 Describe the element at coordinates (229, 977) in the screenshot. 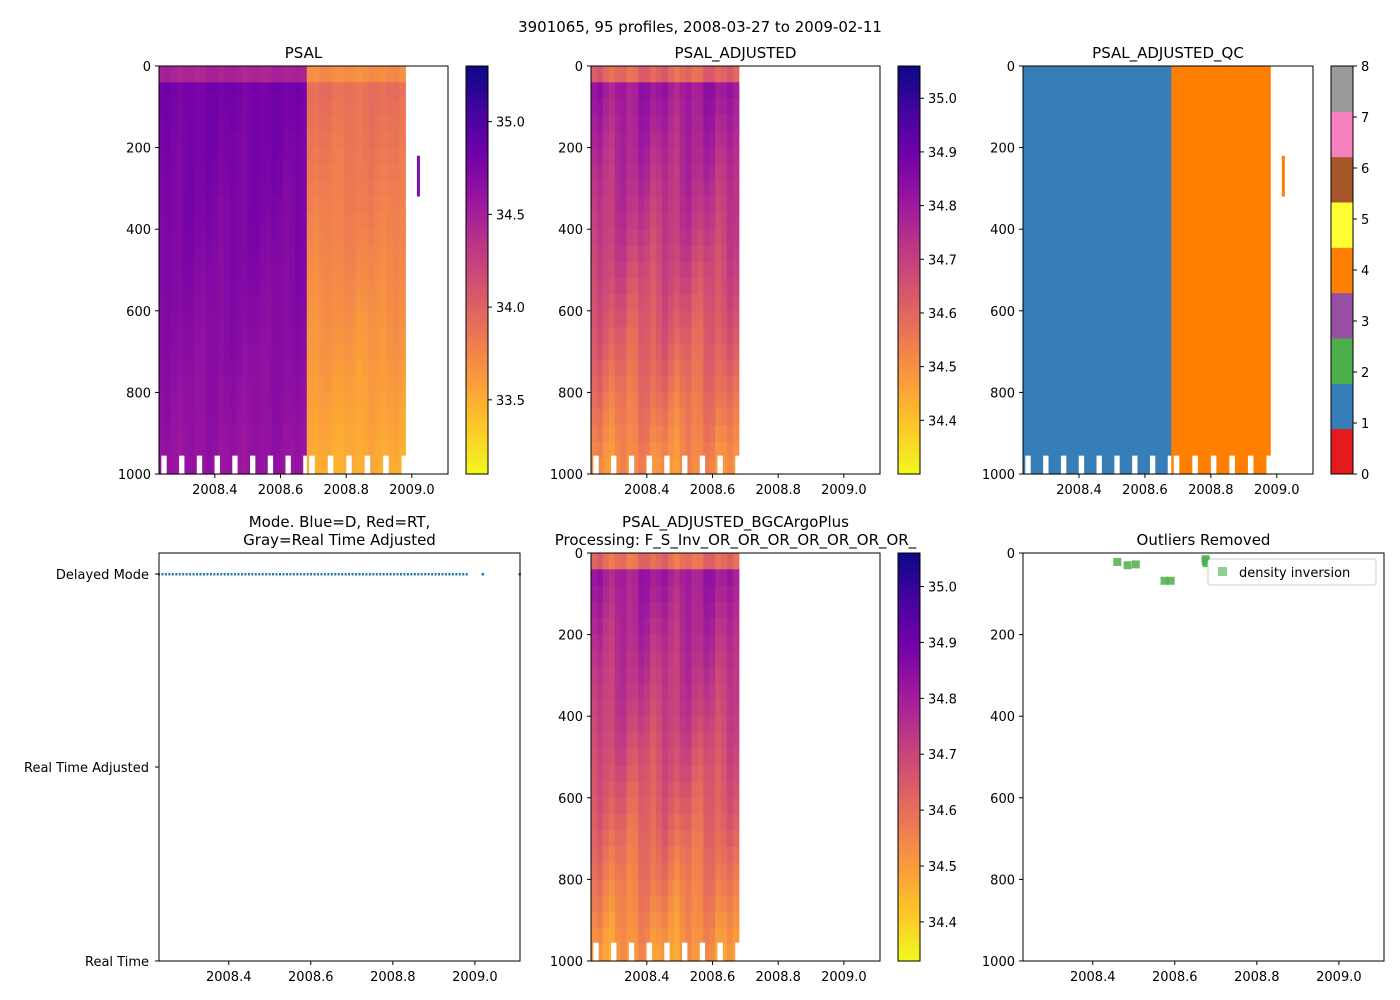

I see `x-tick-label: 2008.4` at that location.